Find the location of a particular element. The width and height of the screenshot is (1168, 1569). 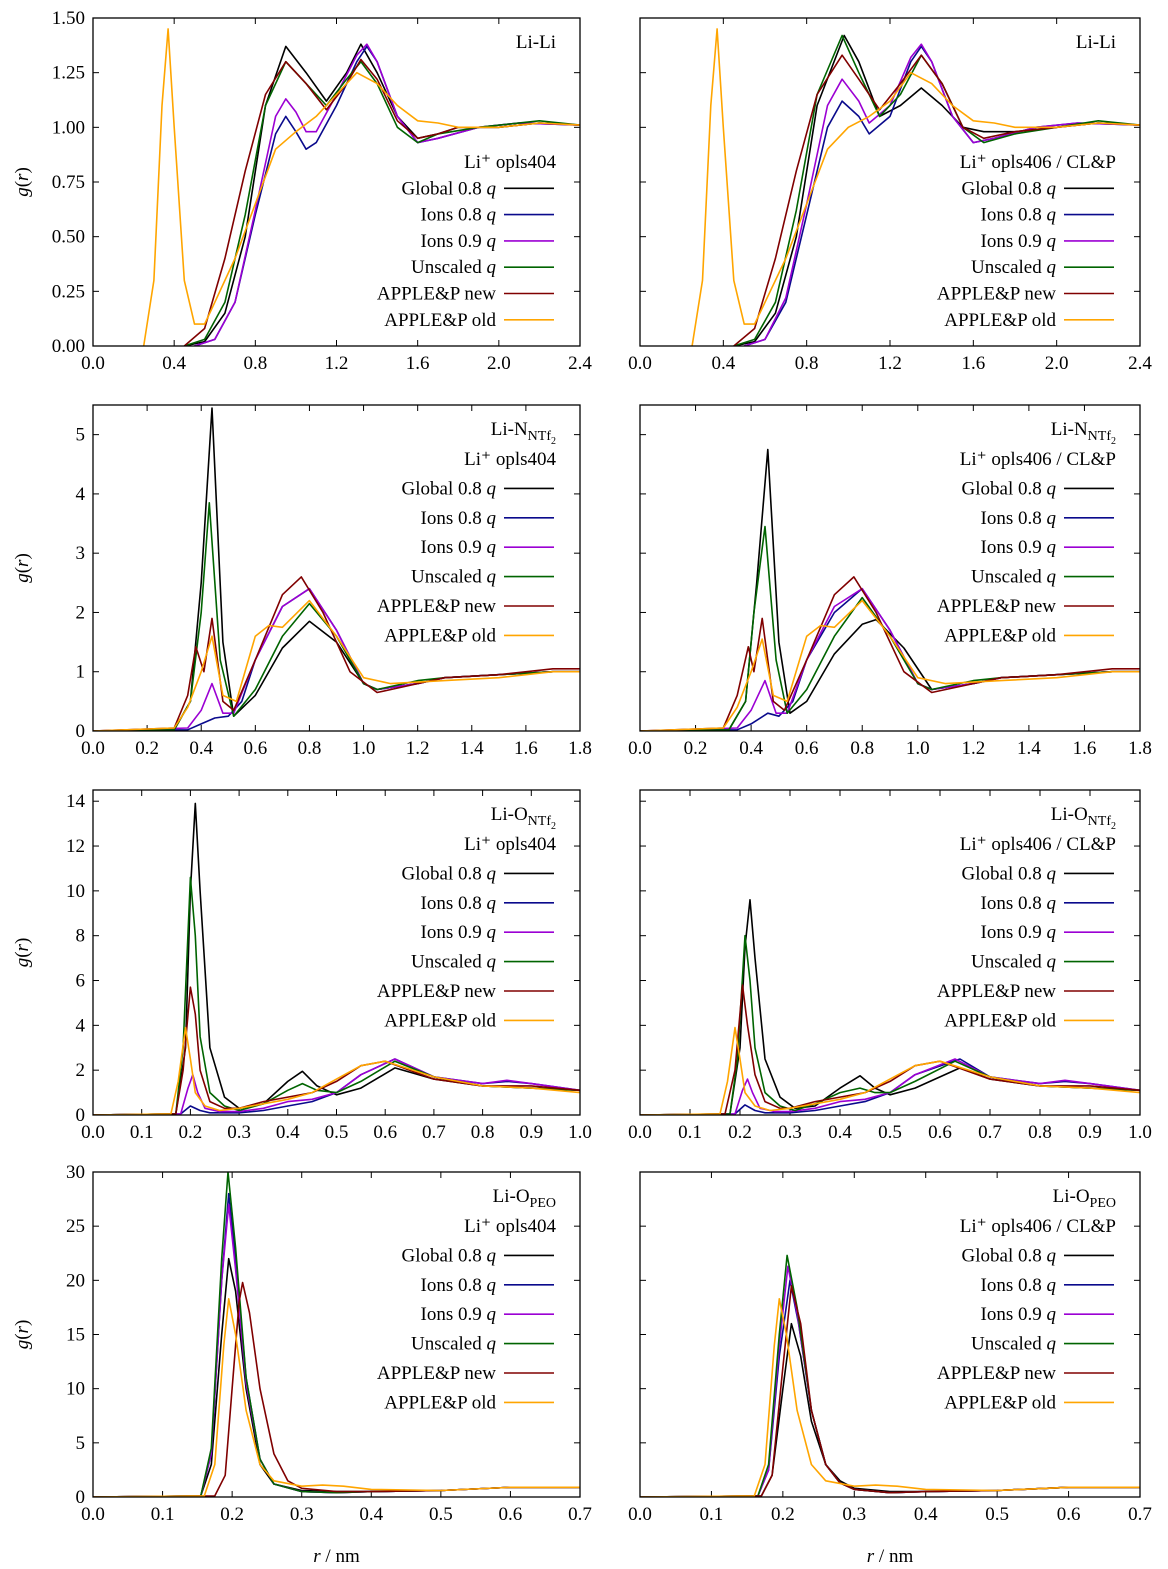

panel-title-main: Li-N is located at coordinates (509, 429).